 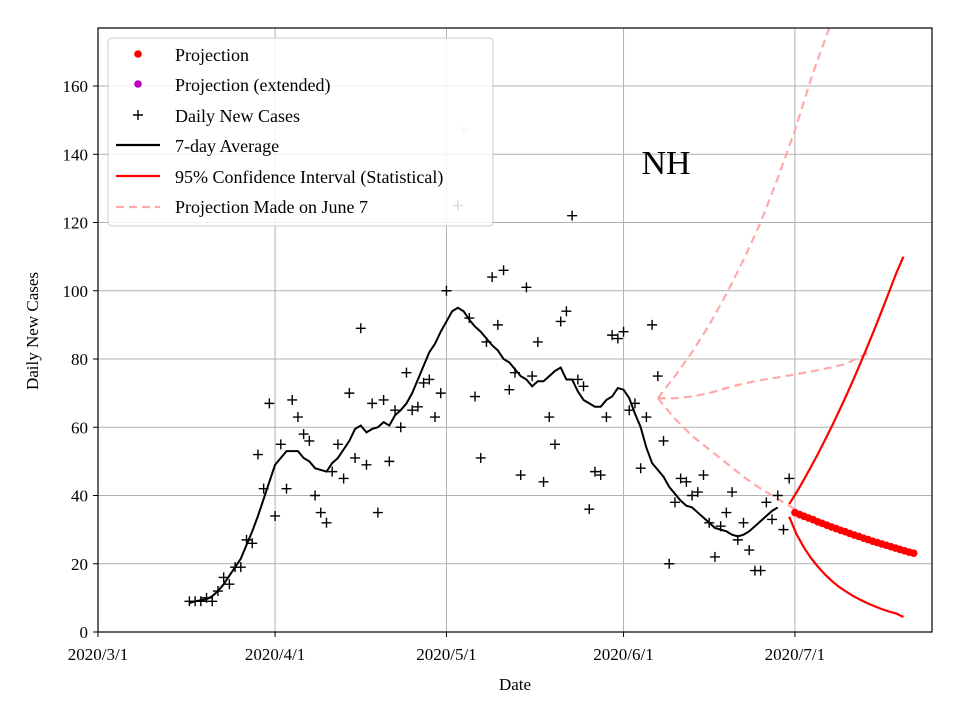 What do you see at coordinates (623, 654) in the screenshot?
I see `x-tick-label: 2020/6/1` at bounding box center [623, 654].